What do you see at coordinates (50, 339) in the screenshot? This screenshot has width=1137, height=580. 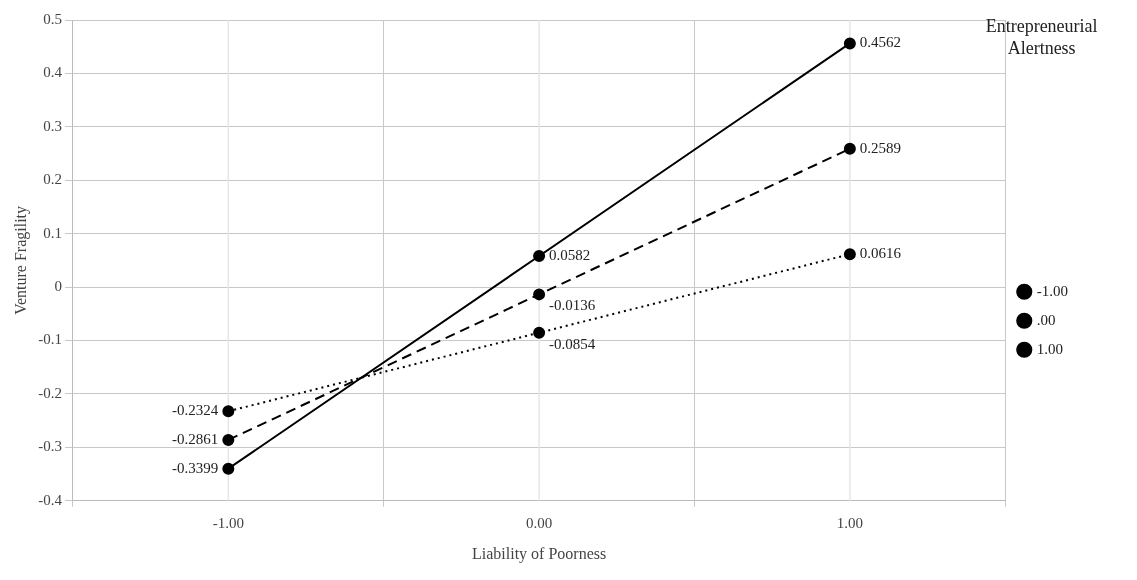 I see `y-tick-label: -0.1` at bounding box center [50, 339].